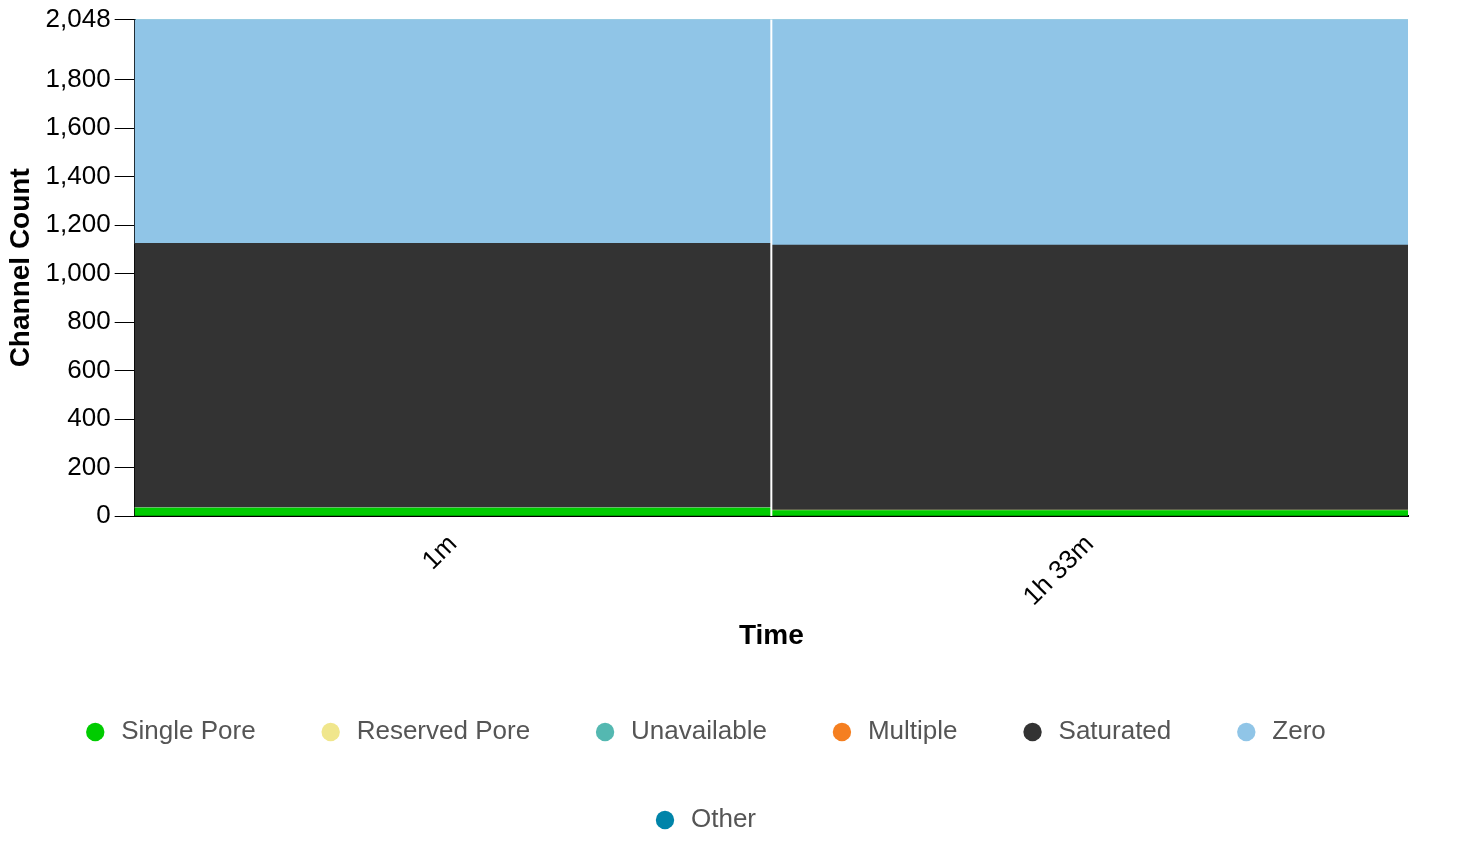 The image size is (1483, 843). What do you see at coordinates (103, 514) in the screenshot?
I see `y-tick-label: 0` at bounding box center [103, 514].